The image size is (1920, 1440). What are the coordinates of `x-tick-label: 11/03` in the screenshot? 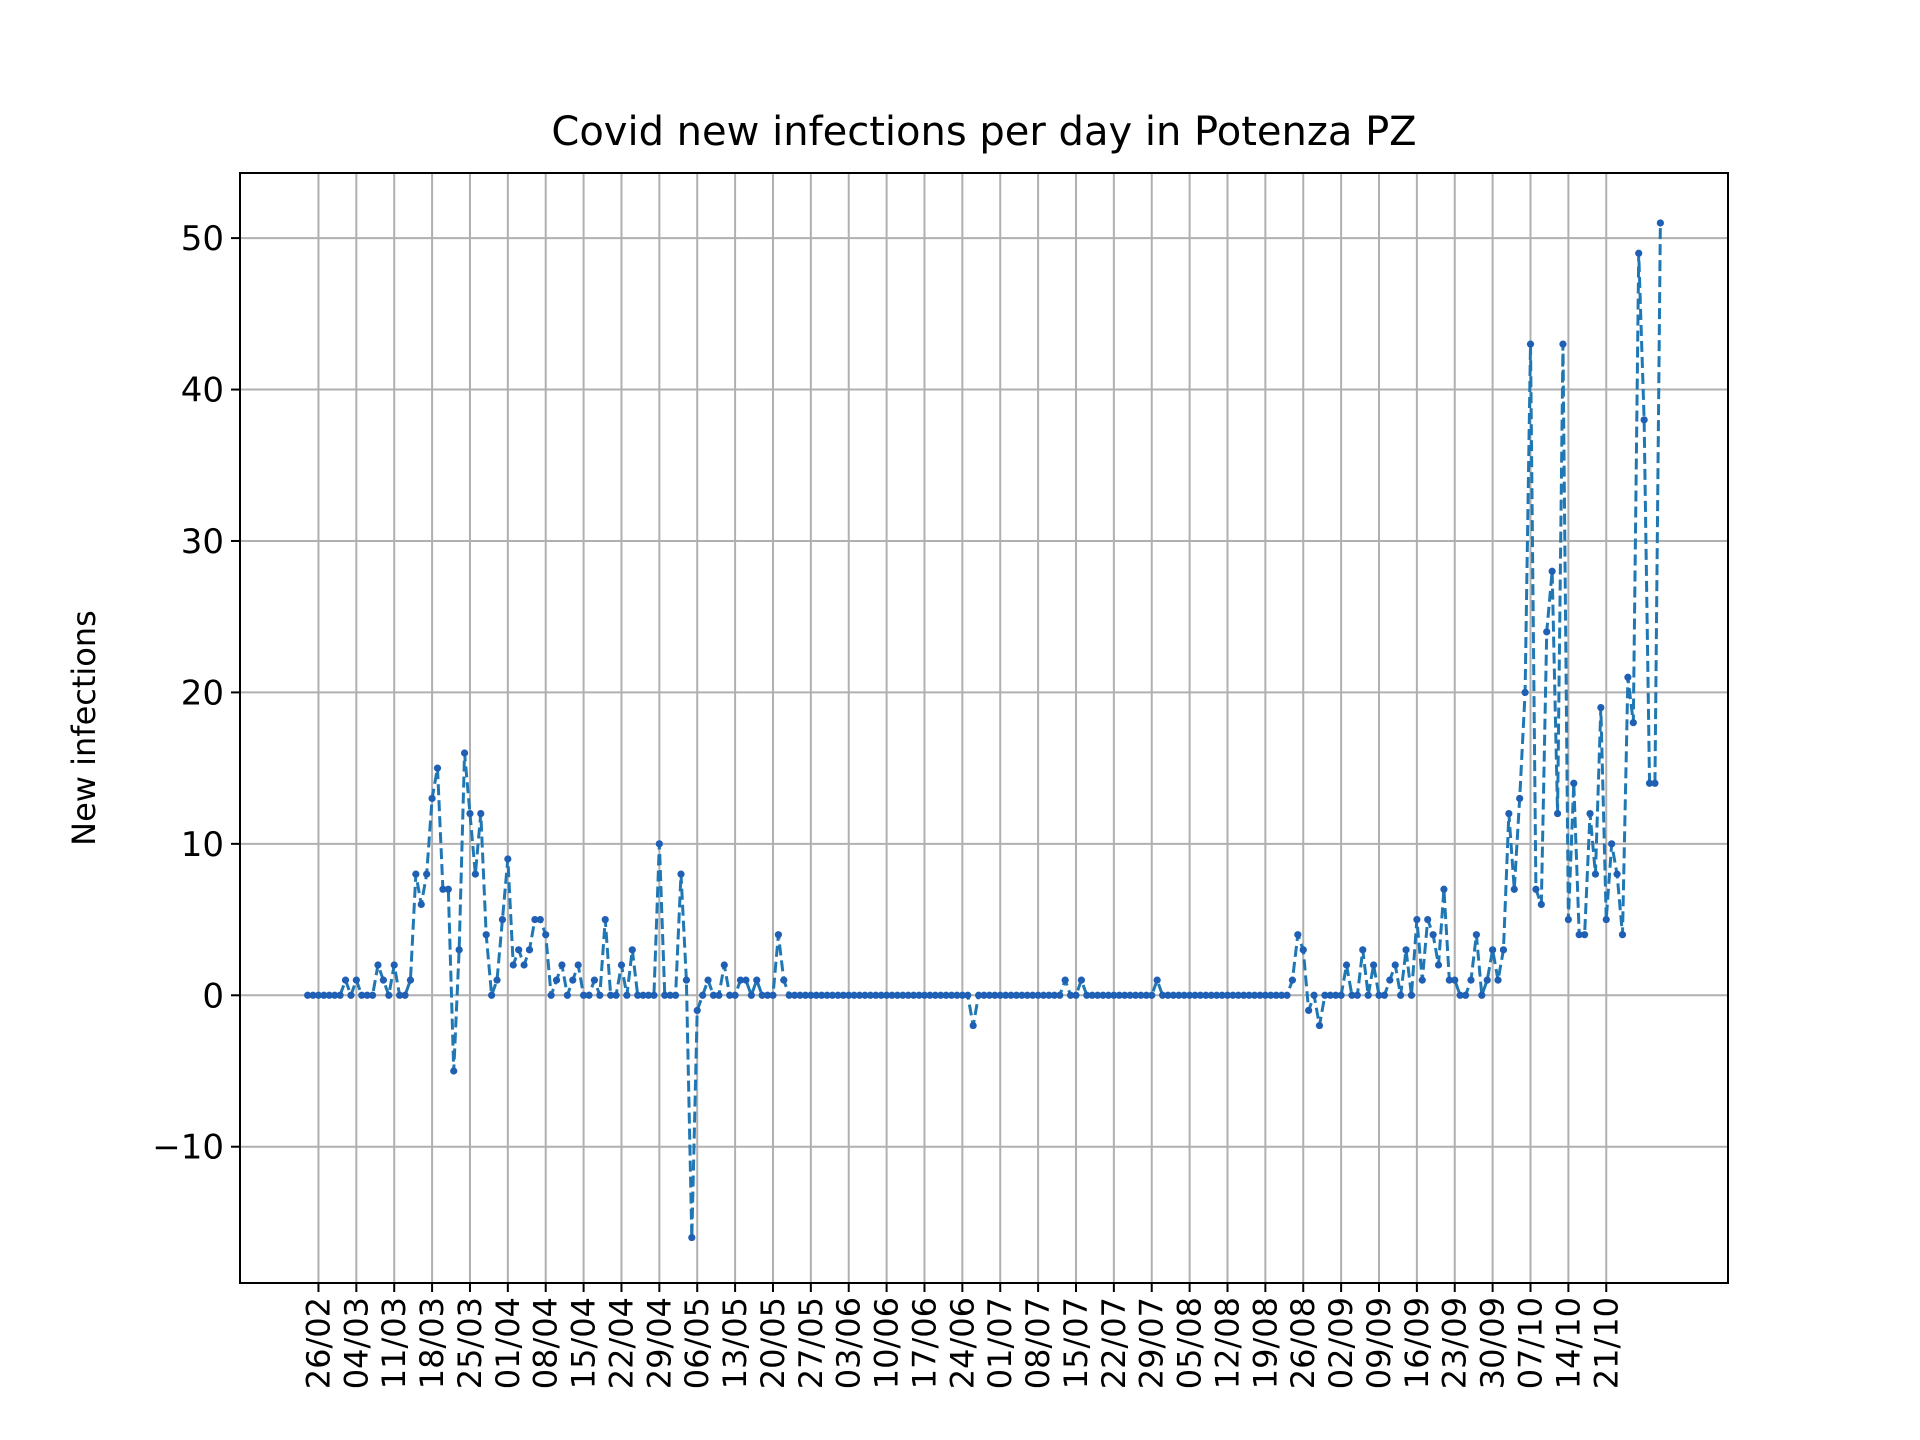 It's located at (394, 1343).